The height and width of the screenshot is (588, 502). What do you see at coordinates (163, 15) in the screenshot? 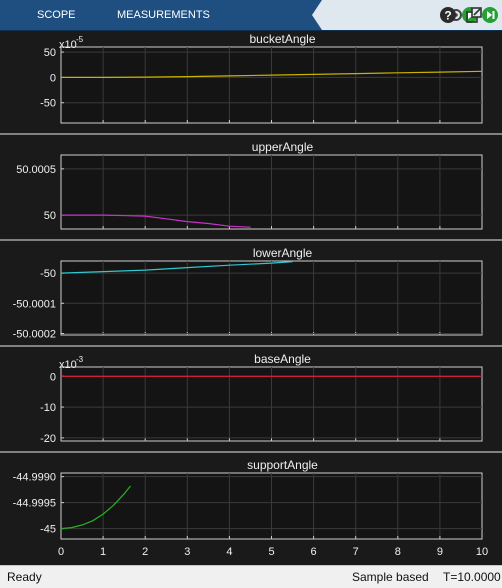
I see `tab-measurements: MEASUREMENTS` at bounding box center [163, 15].